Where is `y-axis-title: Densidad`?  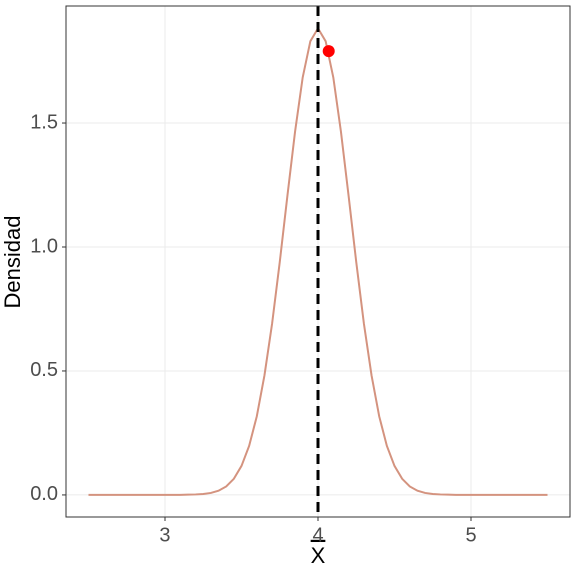
y-axis-title: Densidad is located at coordinates (12, 262).